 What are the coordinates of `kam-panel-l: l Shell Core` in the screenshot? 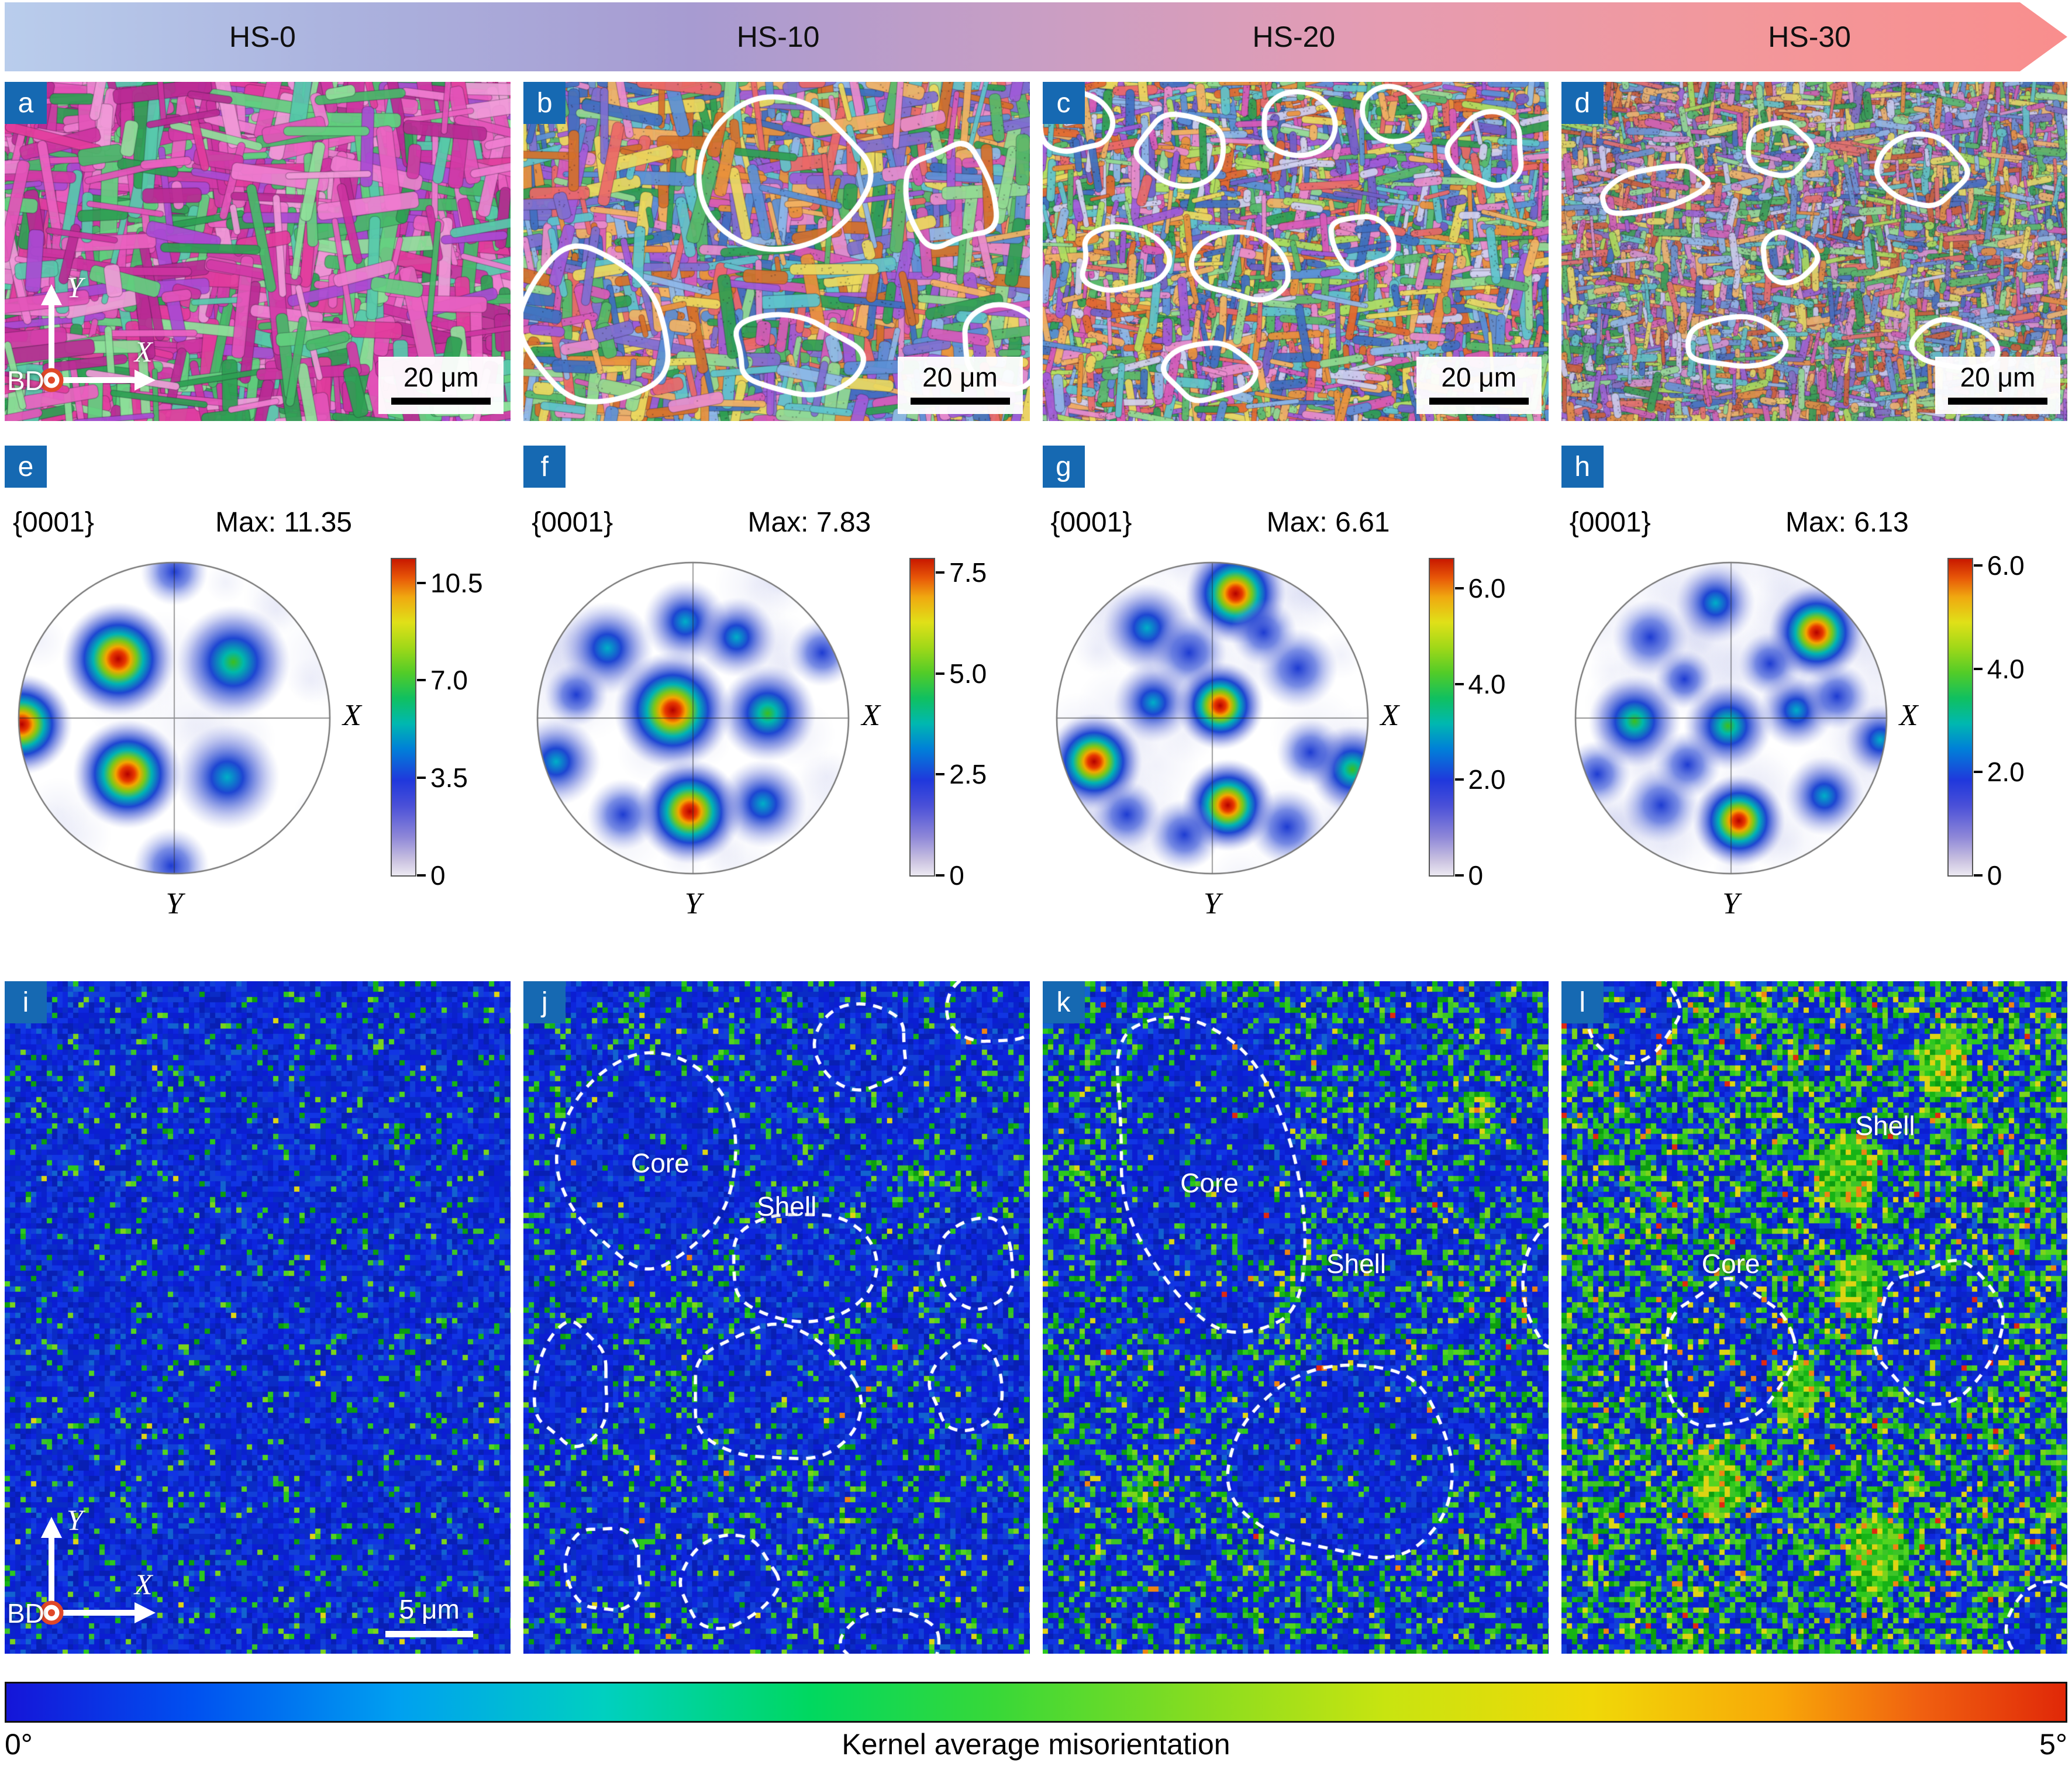 It's located at (1814, 1317).